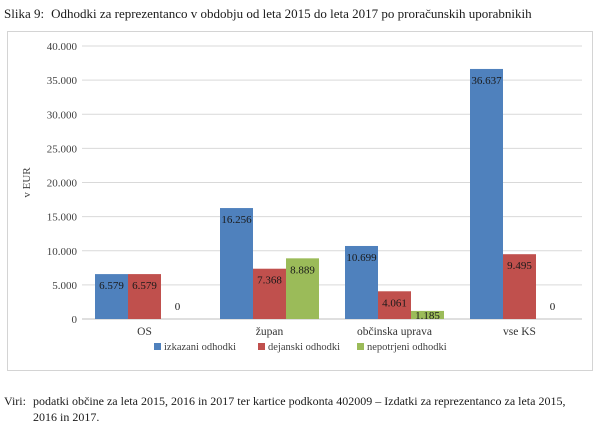 This screenshot has width=601, height=433. What do you see at coordinates (361, 258) in the screenshot?
I see `data-label: 10.699` at bounding box center [361, 258].